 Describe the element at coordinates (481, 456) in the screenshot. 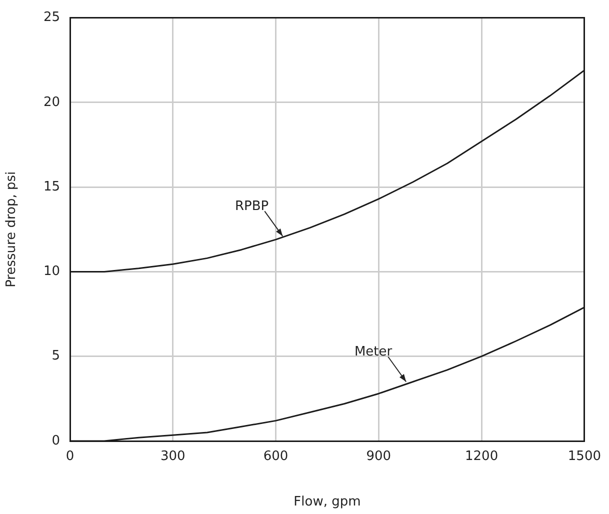

I see `x-tick-label: 1200` at that location.